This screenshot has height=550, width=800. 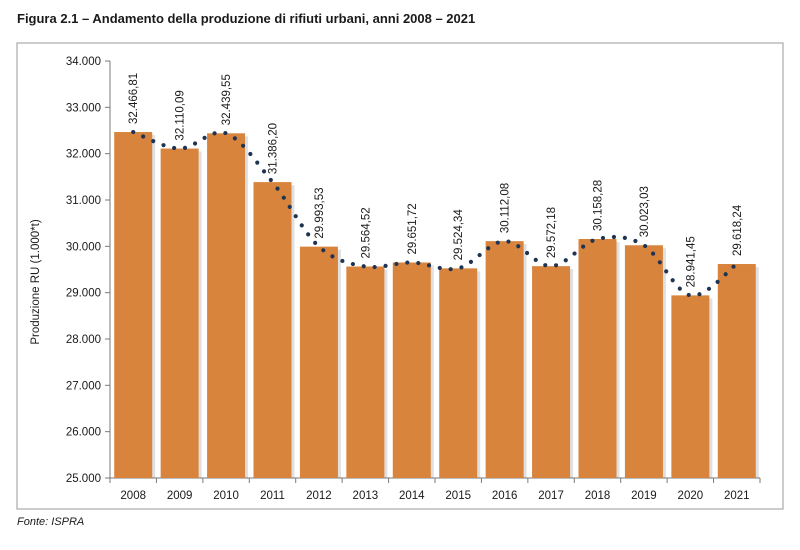 What do you see at coordinates (36, 281) in the screenshot?
I see `y-axis-label: Produzione RU (1.000*t)` at bounding box center [36, 281].